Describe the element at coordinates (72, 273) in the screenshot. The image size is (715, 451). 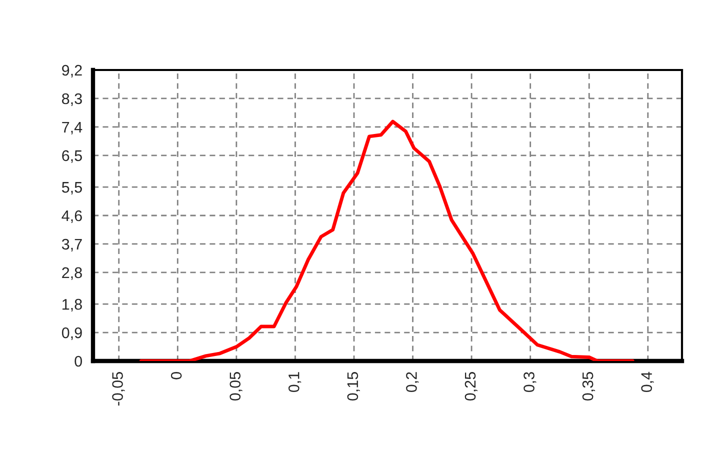
I see `y-tick-label: 2,8` at that location.